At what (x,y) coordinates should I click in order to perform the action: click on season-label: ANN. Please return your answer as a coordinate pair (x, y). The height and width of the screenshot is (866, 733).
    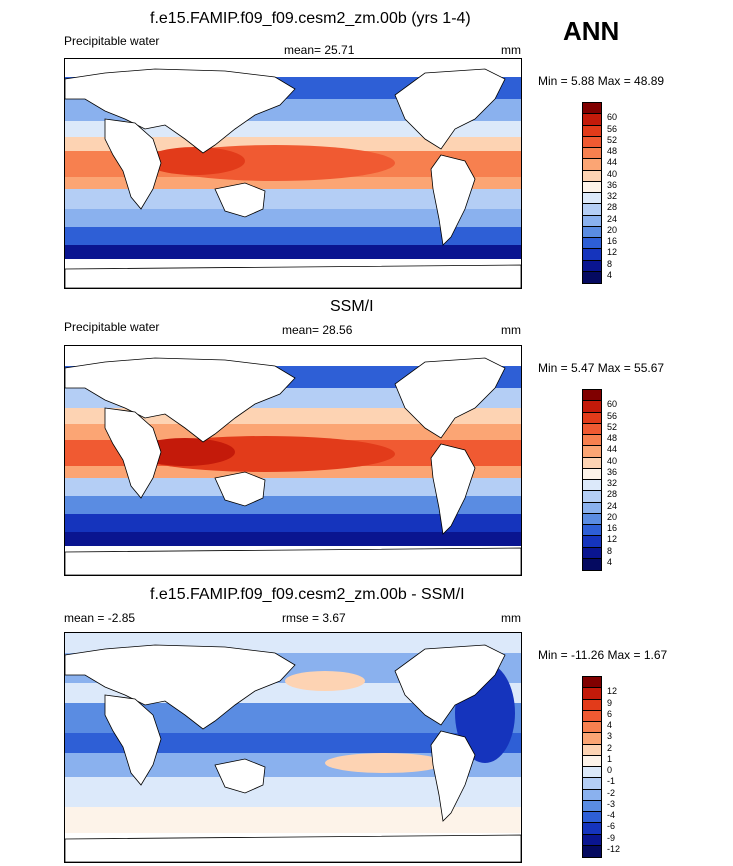
    Looking at the image, I should click on (591, 31).